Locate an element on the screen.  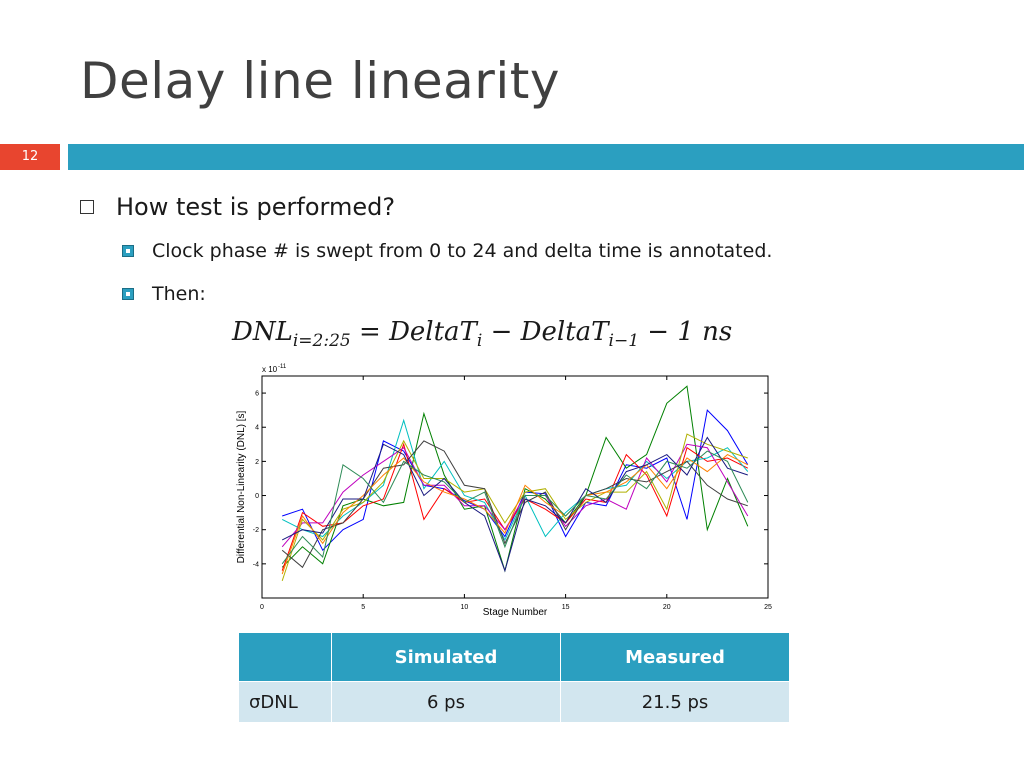
bullet-level1: How test is performed? is located at coordinates (237, 207).